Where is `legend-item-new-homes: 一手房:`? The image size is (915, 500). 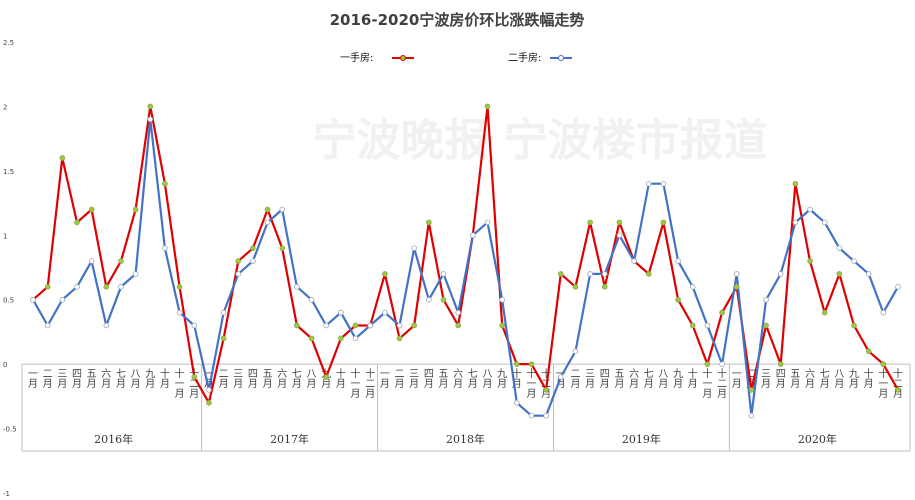 legend-item-new-homes: 一手房: is located at coordinates (377, 57).